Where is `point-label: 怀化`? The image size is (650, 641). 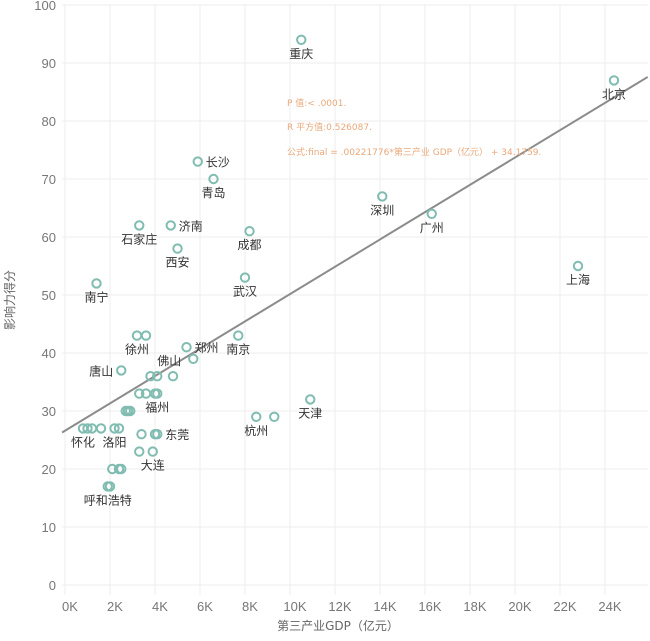
point-label: 怀化 is located at coordinates (83, 442).